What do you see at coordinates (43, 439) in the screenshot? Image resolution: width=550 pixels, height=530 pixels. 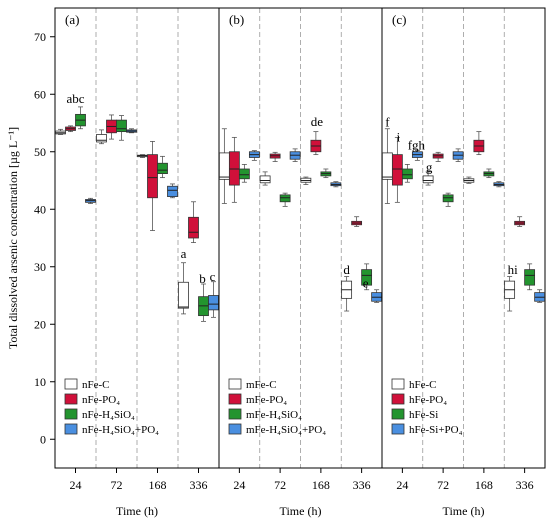 I see `y-tick-label: 0` at bounding box center [43, 439].